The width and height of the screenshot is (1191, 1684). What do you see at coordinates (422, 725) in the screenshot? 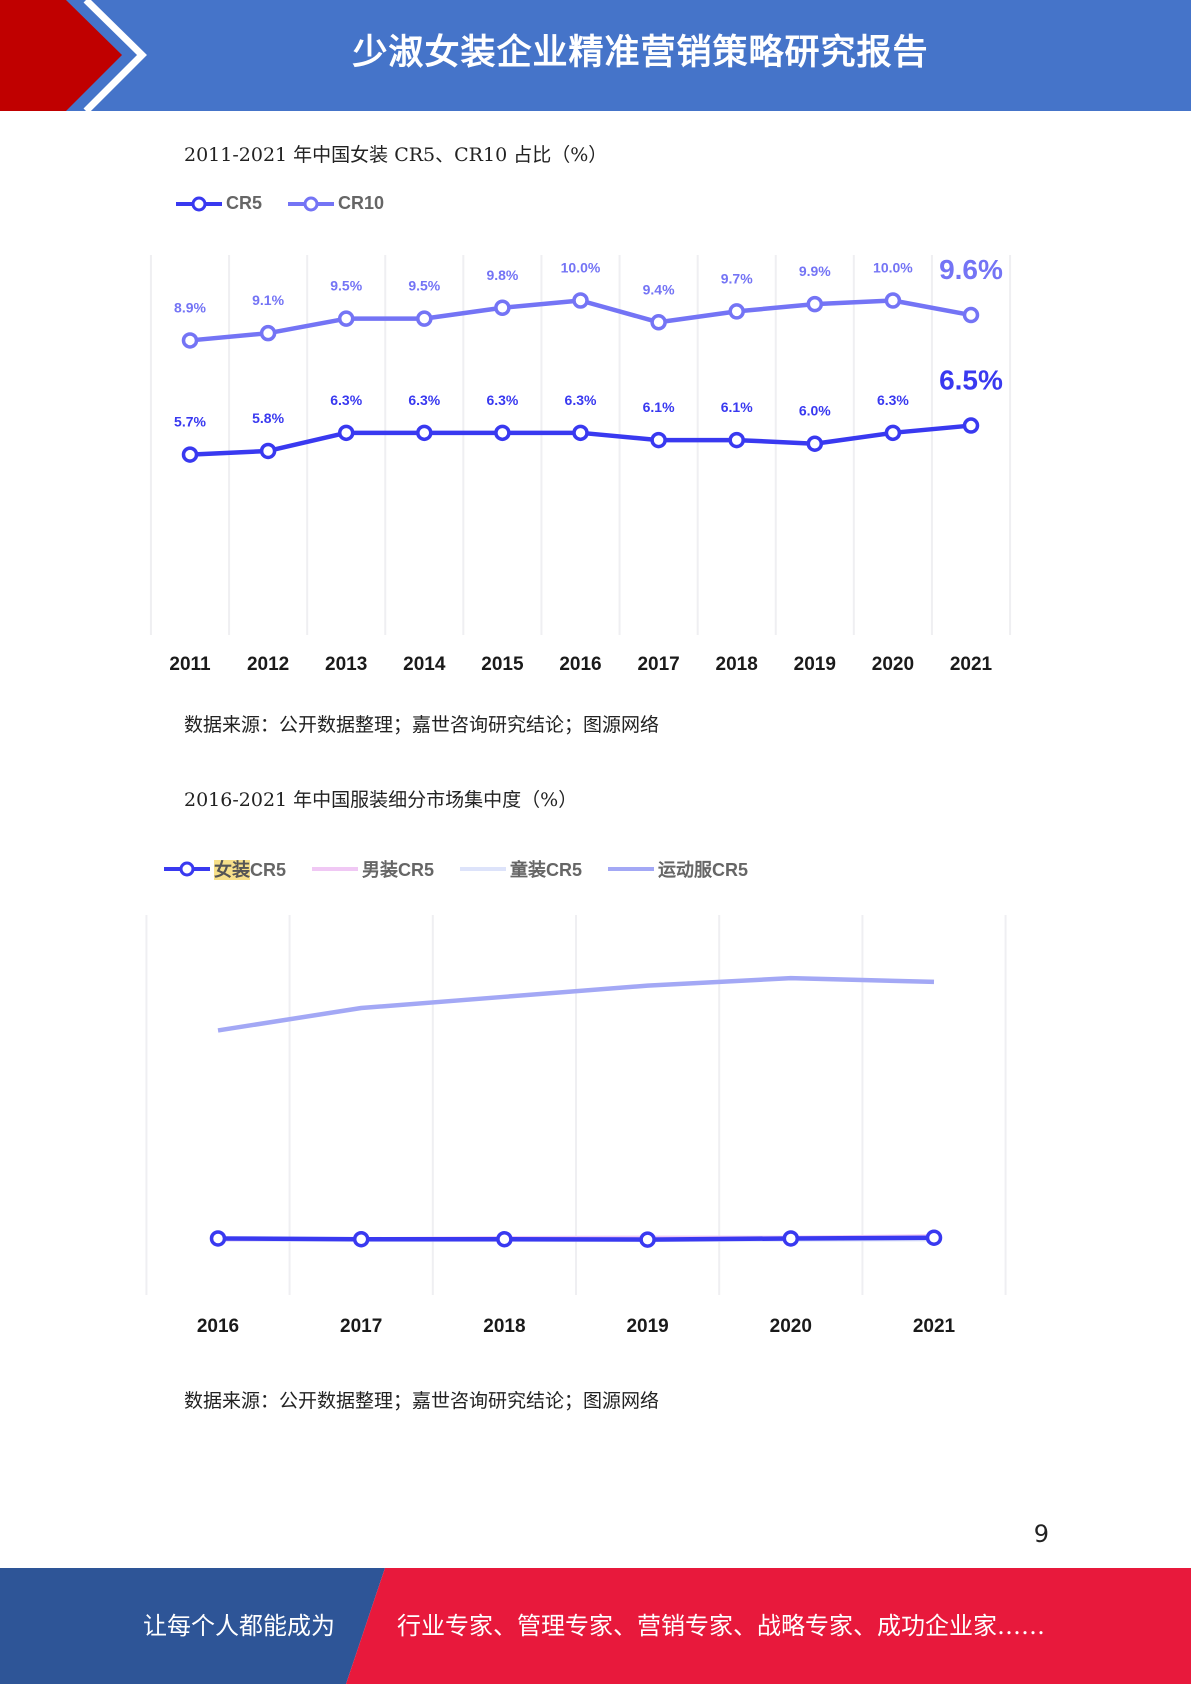
I see `chart1-source: 数据来源：公开数据整理；嘉世咨询研究结论；图源网络` at bounding box center [422, 725].